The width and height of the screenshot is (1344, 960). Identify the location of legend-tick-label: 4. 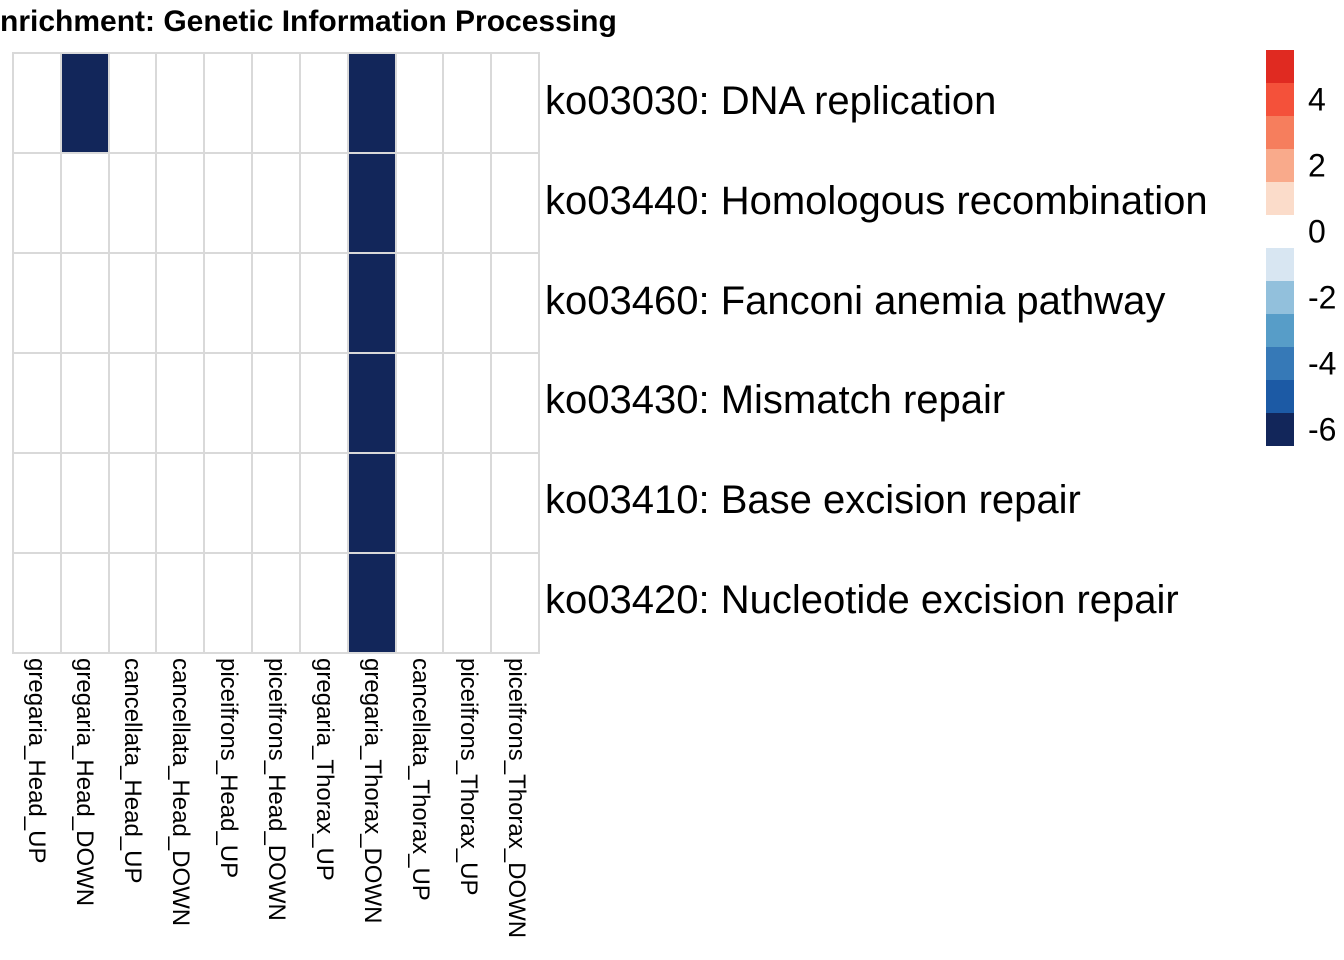
(1317, 99).